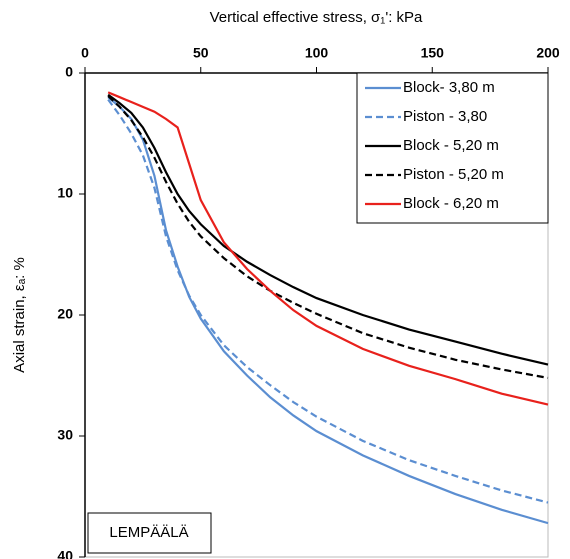  What do you see at coordinates (65, 435) in the screenshot?
I see `y-tick-label: 30` at bounding box center [65, 435].